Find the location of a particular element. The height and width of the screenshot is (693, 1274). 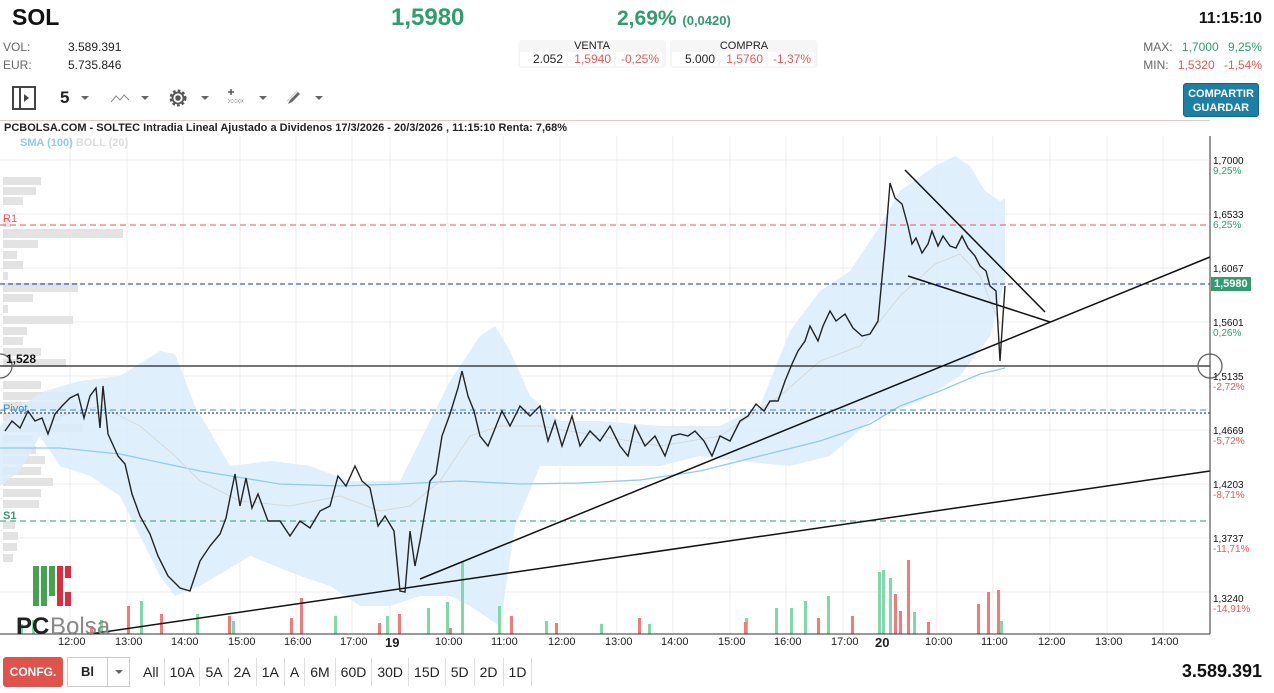

x-tick: 15:00 is located at coordinates (732, 642).